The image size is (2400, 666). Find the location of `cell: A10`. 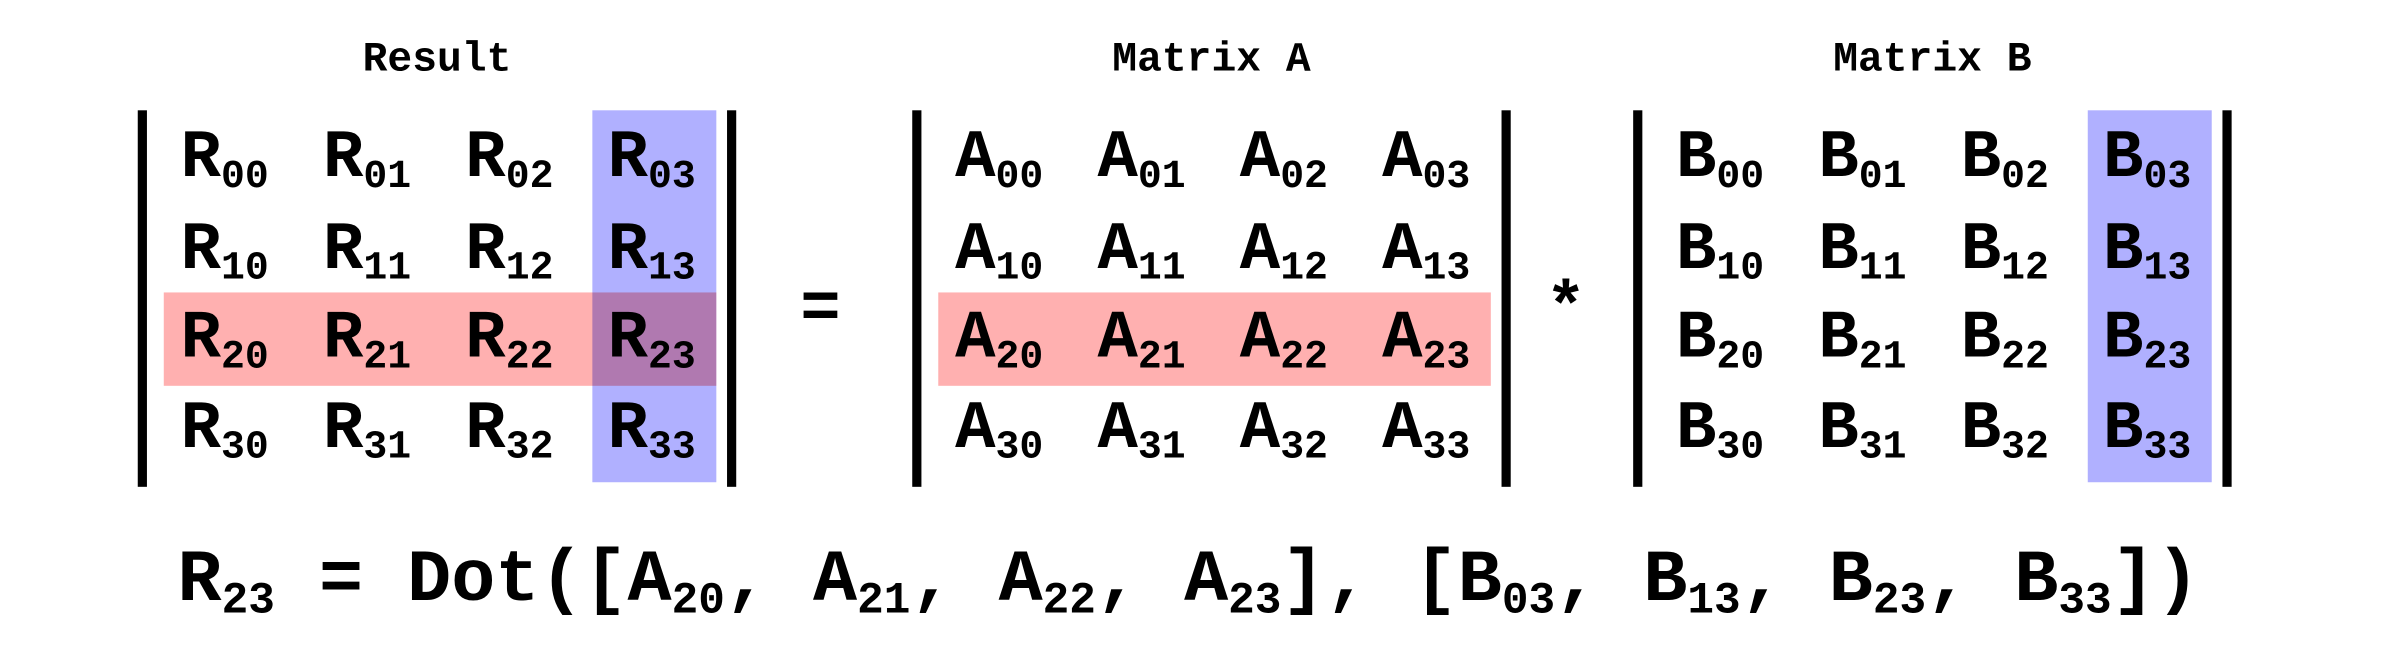

cell: A10 is located at coordinates (999, 252).